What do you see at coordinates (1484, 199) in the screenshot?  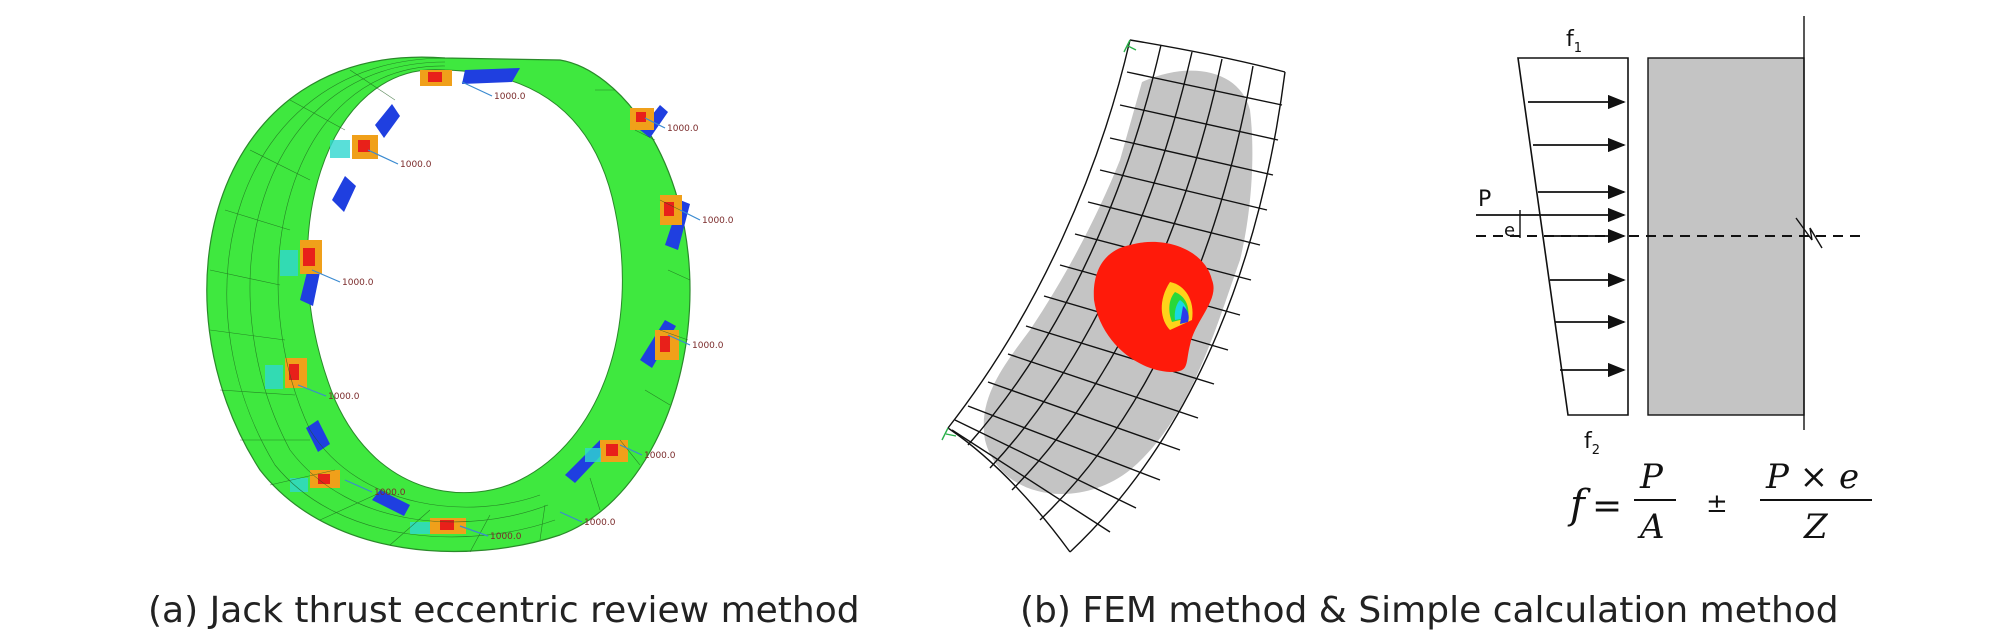 I see `p-label: P` at bounding box center [1484, 199].